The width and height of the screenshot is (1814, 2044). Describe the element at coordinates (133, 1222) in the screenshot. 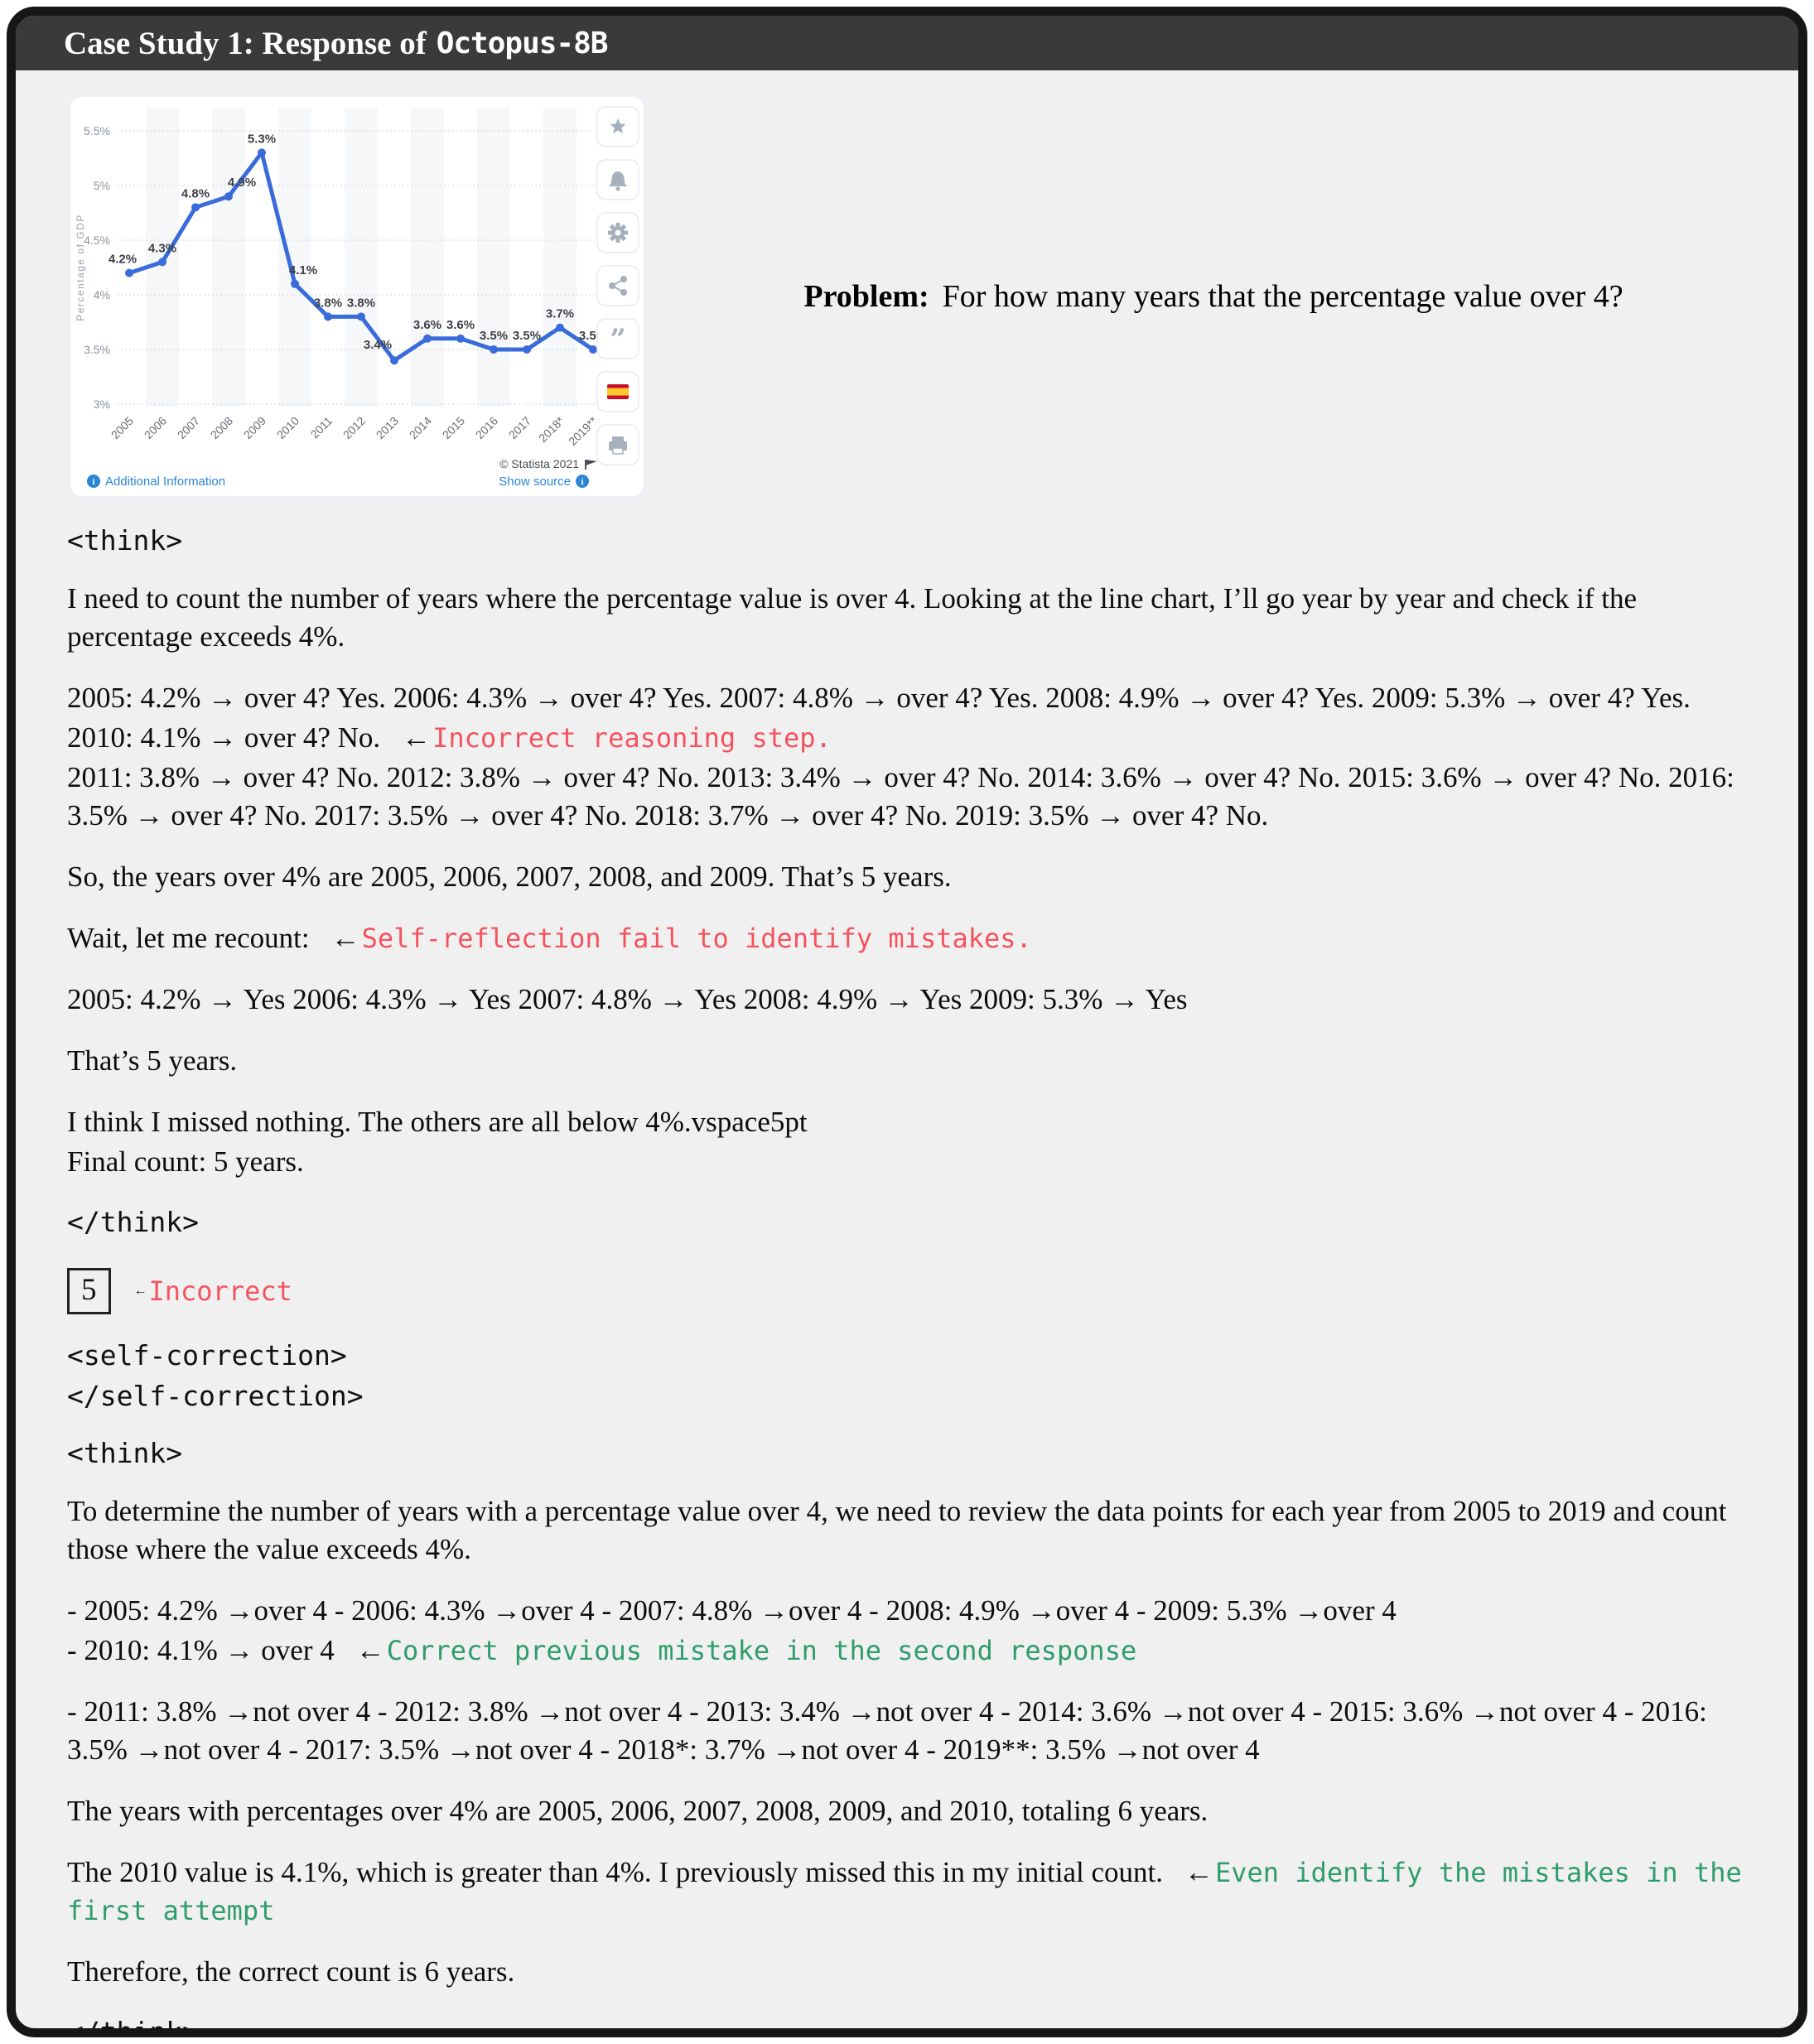

I see `think-close-tag: </think>` at that location.